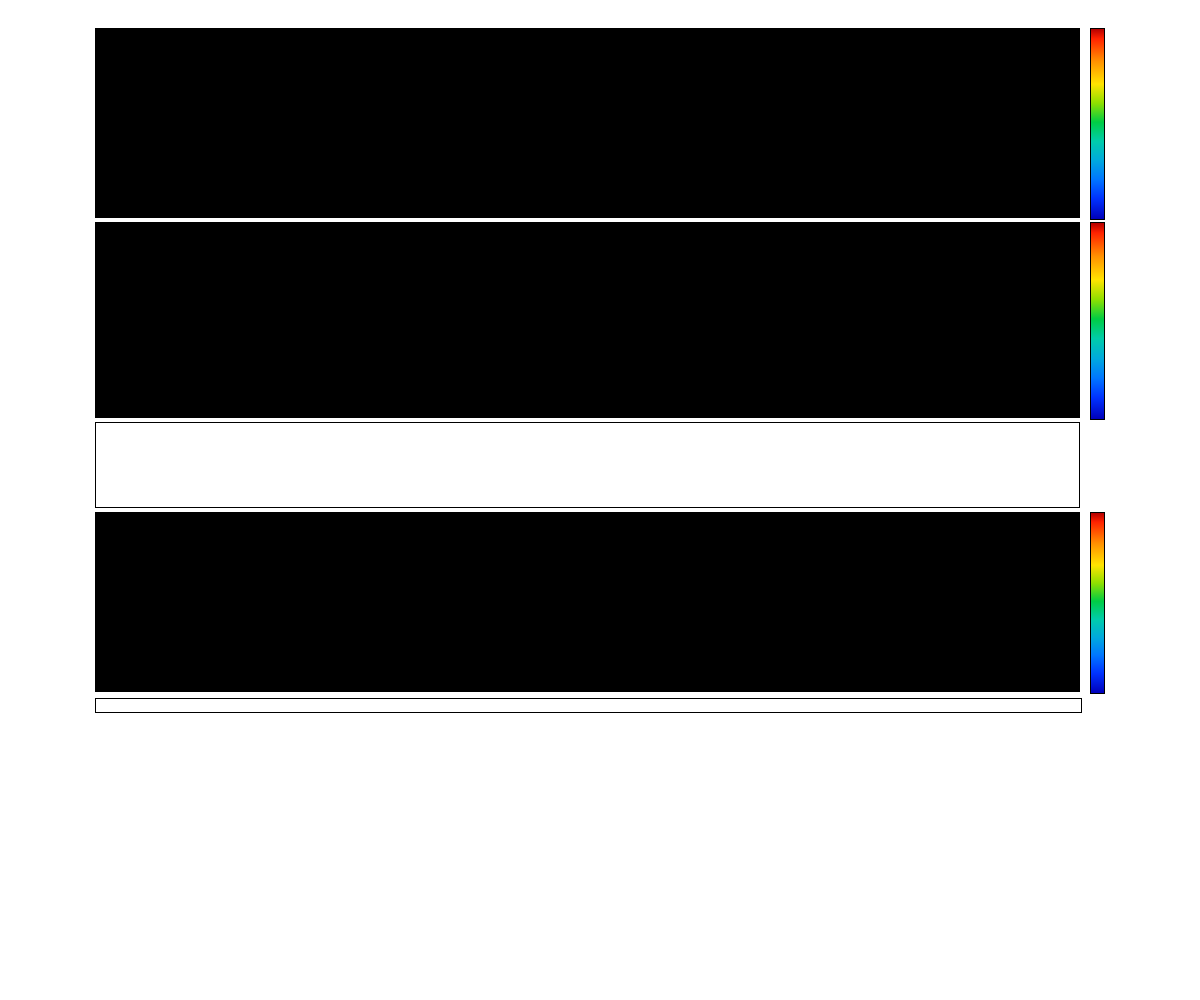  I want to click on pressure-colorbar-chems, so click(1097, 124).